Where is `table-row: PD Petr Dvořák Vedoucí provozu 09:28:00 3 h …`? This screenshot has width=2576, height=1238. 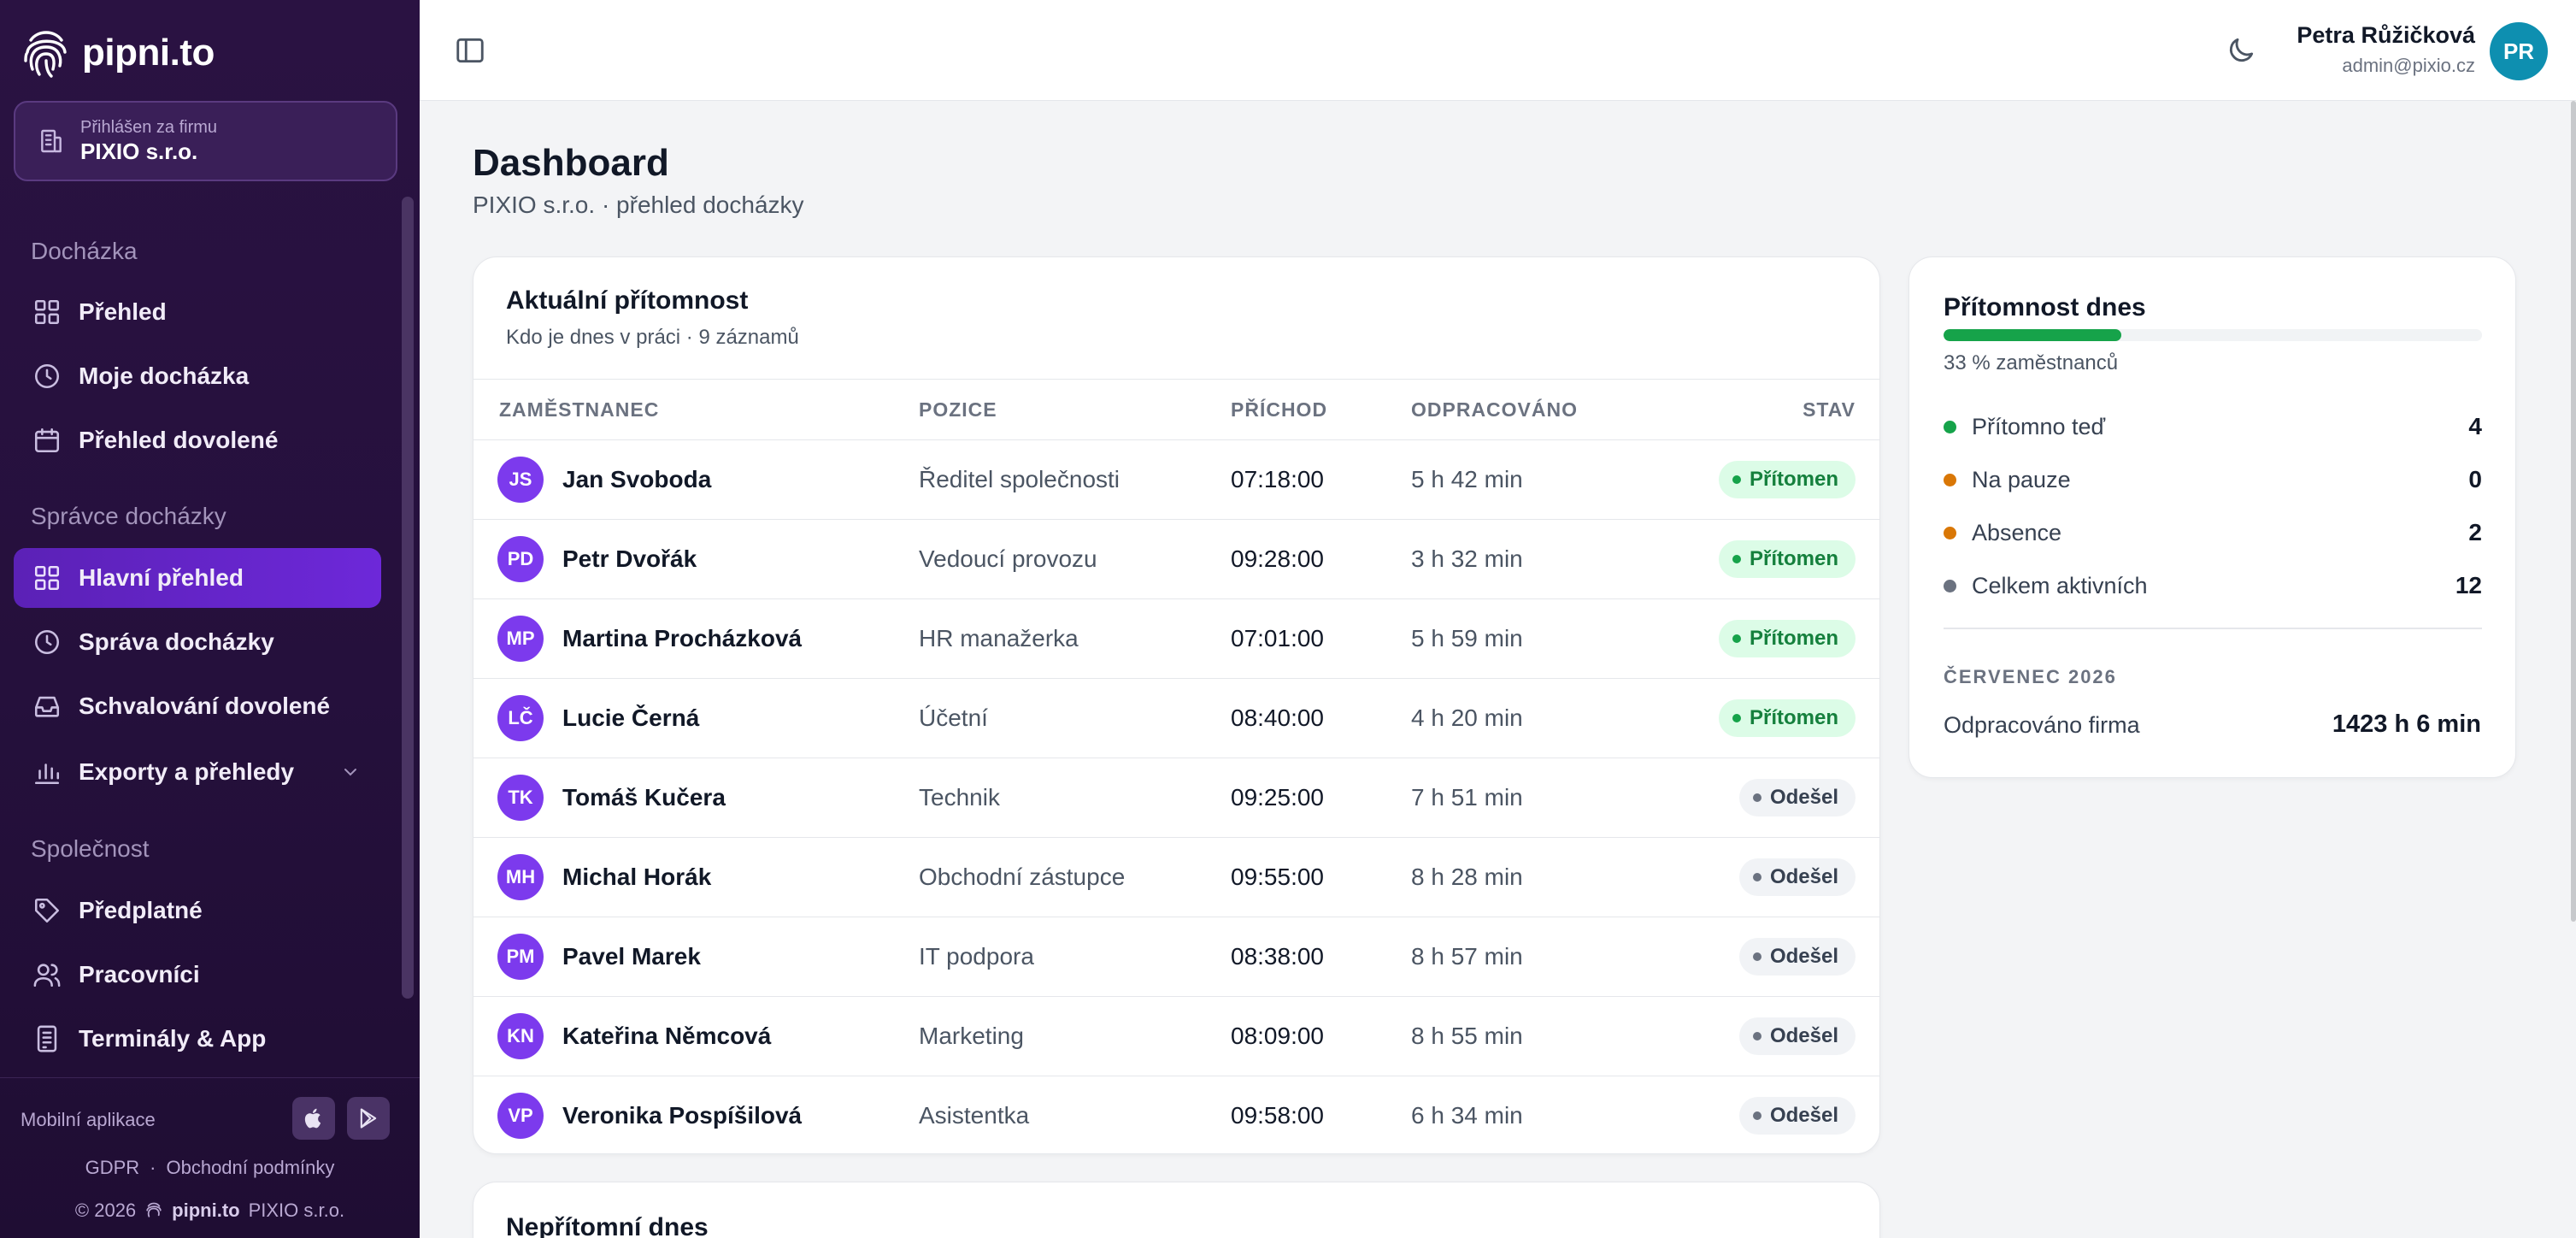 table-row: PD Petr Dvořák Vedoucí provozu 09:28:00 3 h … is located at coordinates (1176, 559).